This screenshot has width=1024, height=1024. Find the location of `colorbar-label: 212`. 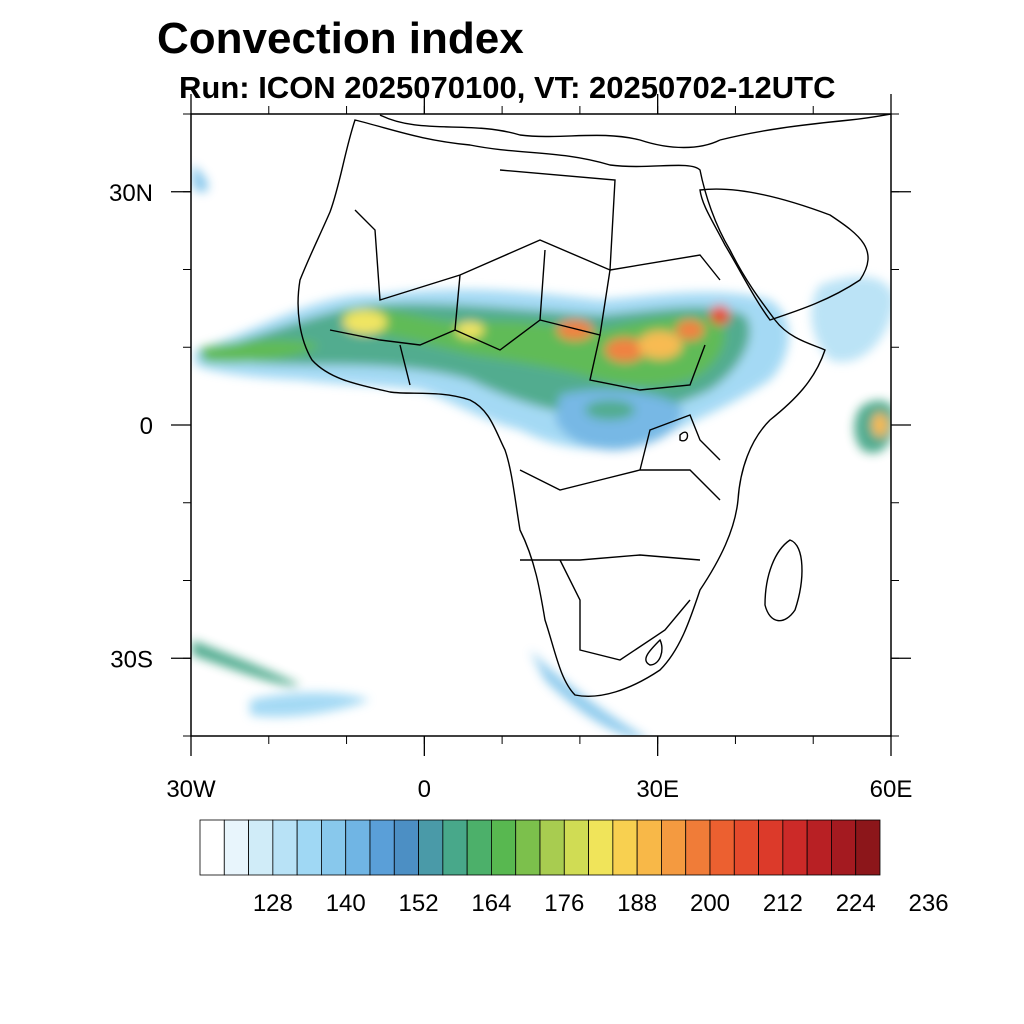

colorbar-label: 212 is located at coordinates (783, 903).